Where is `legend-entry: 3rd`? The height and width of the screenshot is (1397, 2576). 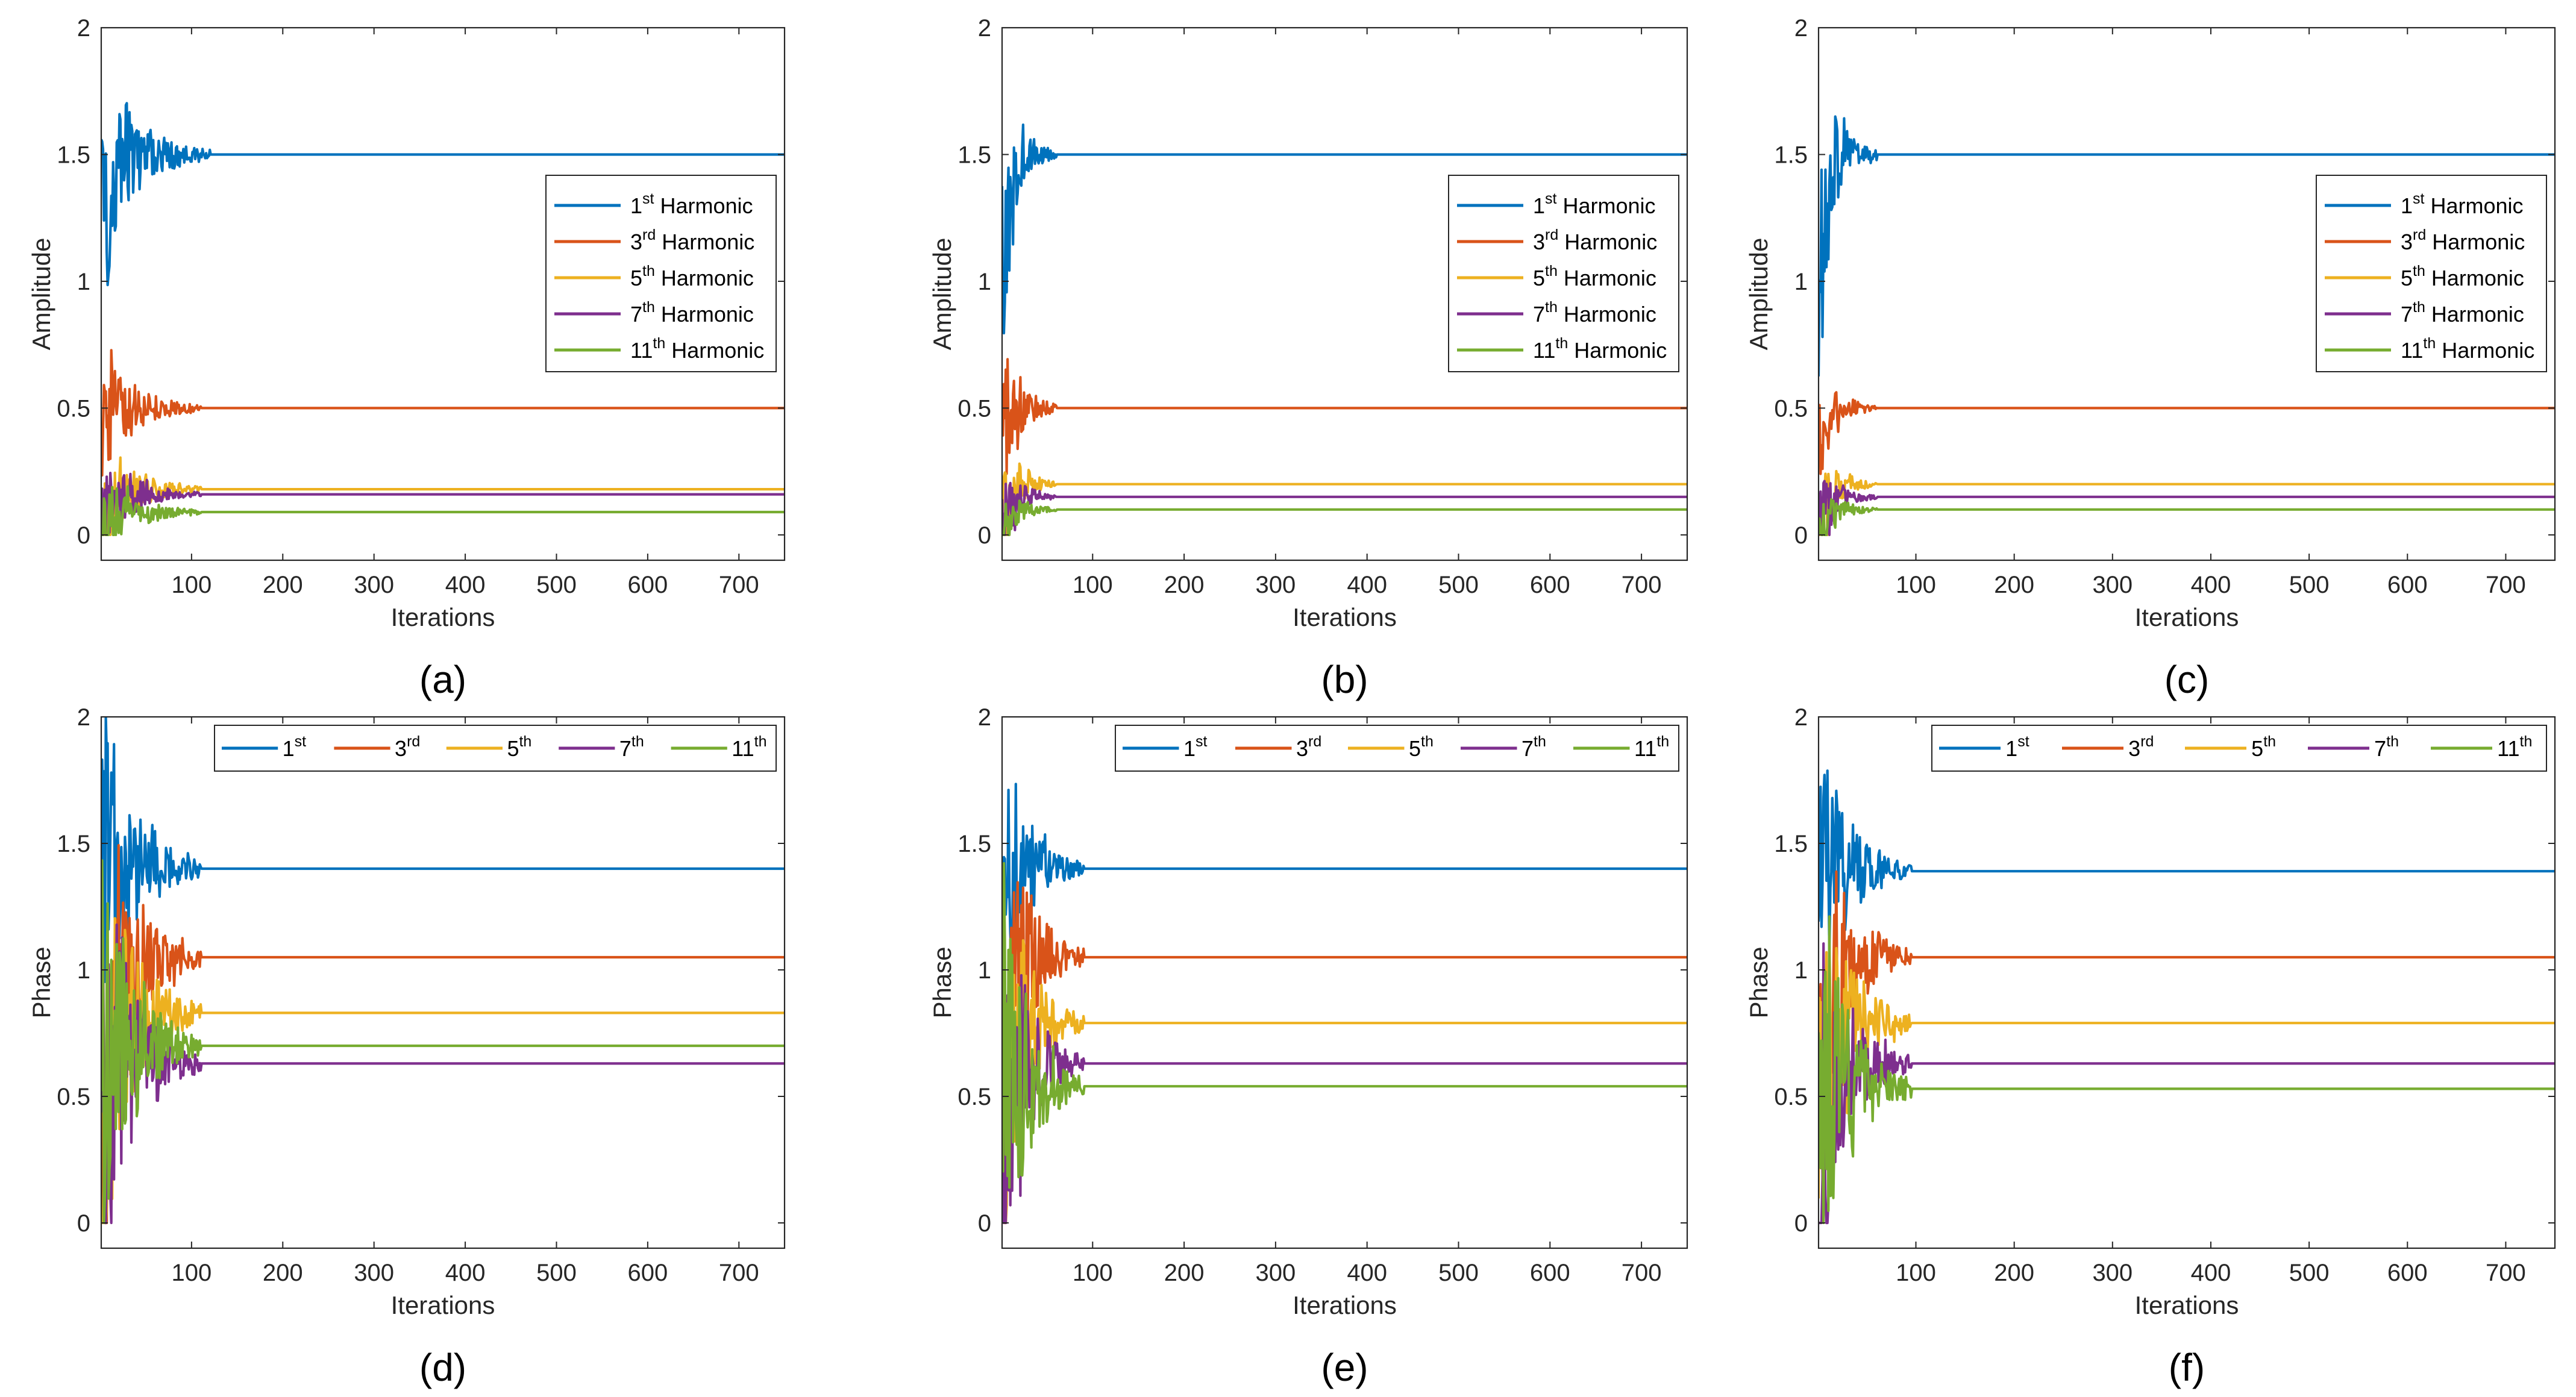 legend-entry: 3rd is located at coordinates (407, 747).